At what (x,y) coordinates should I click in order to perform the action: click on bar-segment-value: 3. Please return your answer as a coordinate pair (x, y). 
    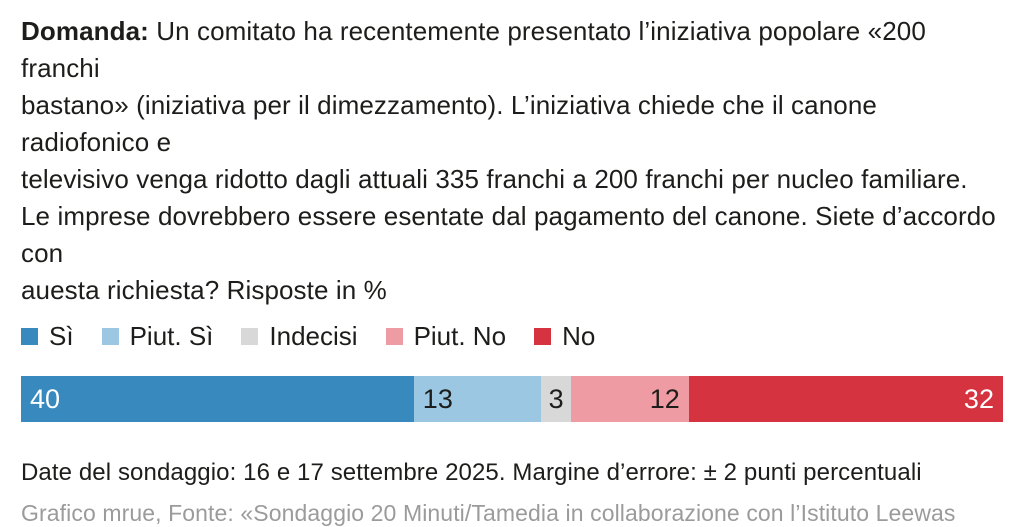
    Looking at the image, I should click on (556, 398).